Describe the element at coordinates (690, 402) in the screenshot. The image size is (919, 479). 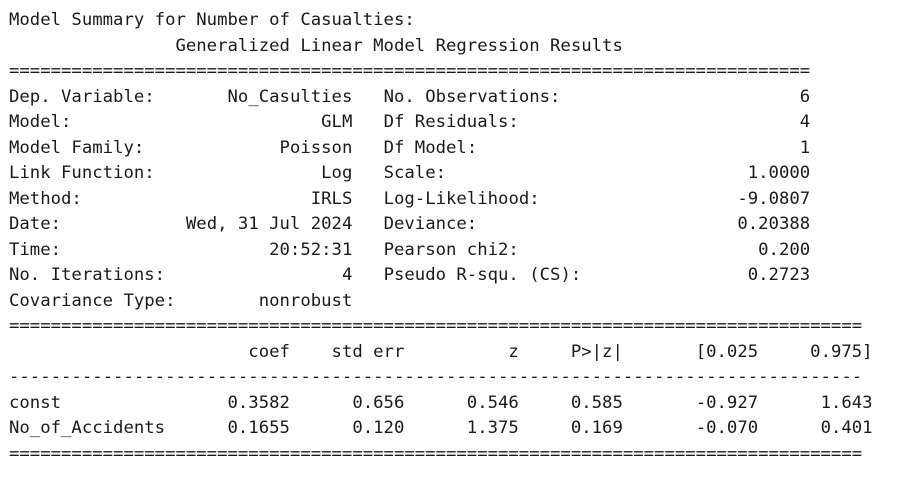
I see `table-cell: -0.927` at that location.